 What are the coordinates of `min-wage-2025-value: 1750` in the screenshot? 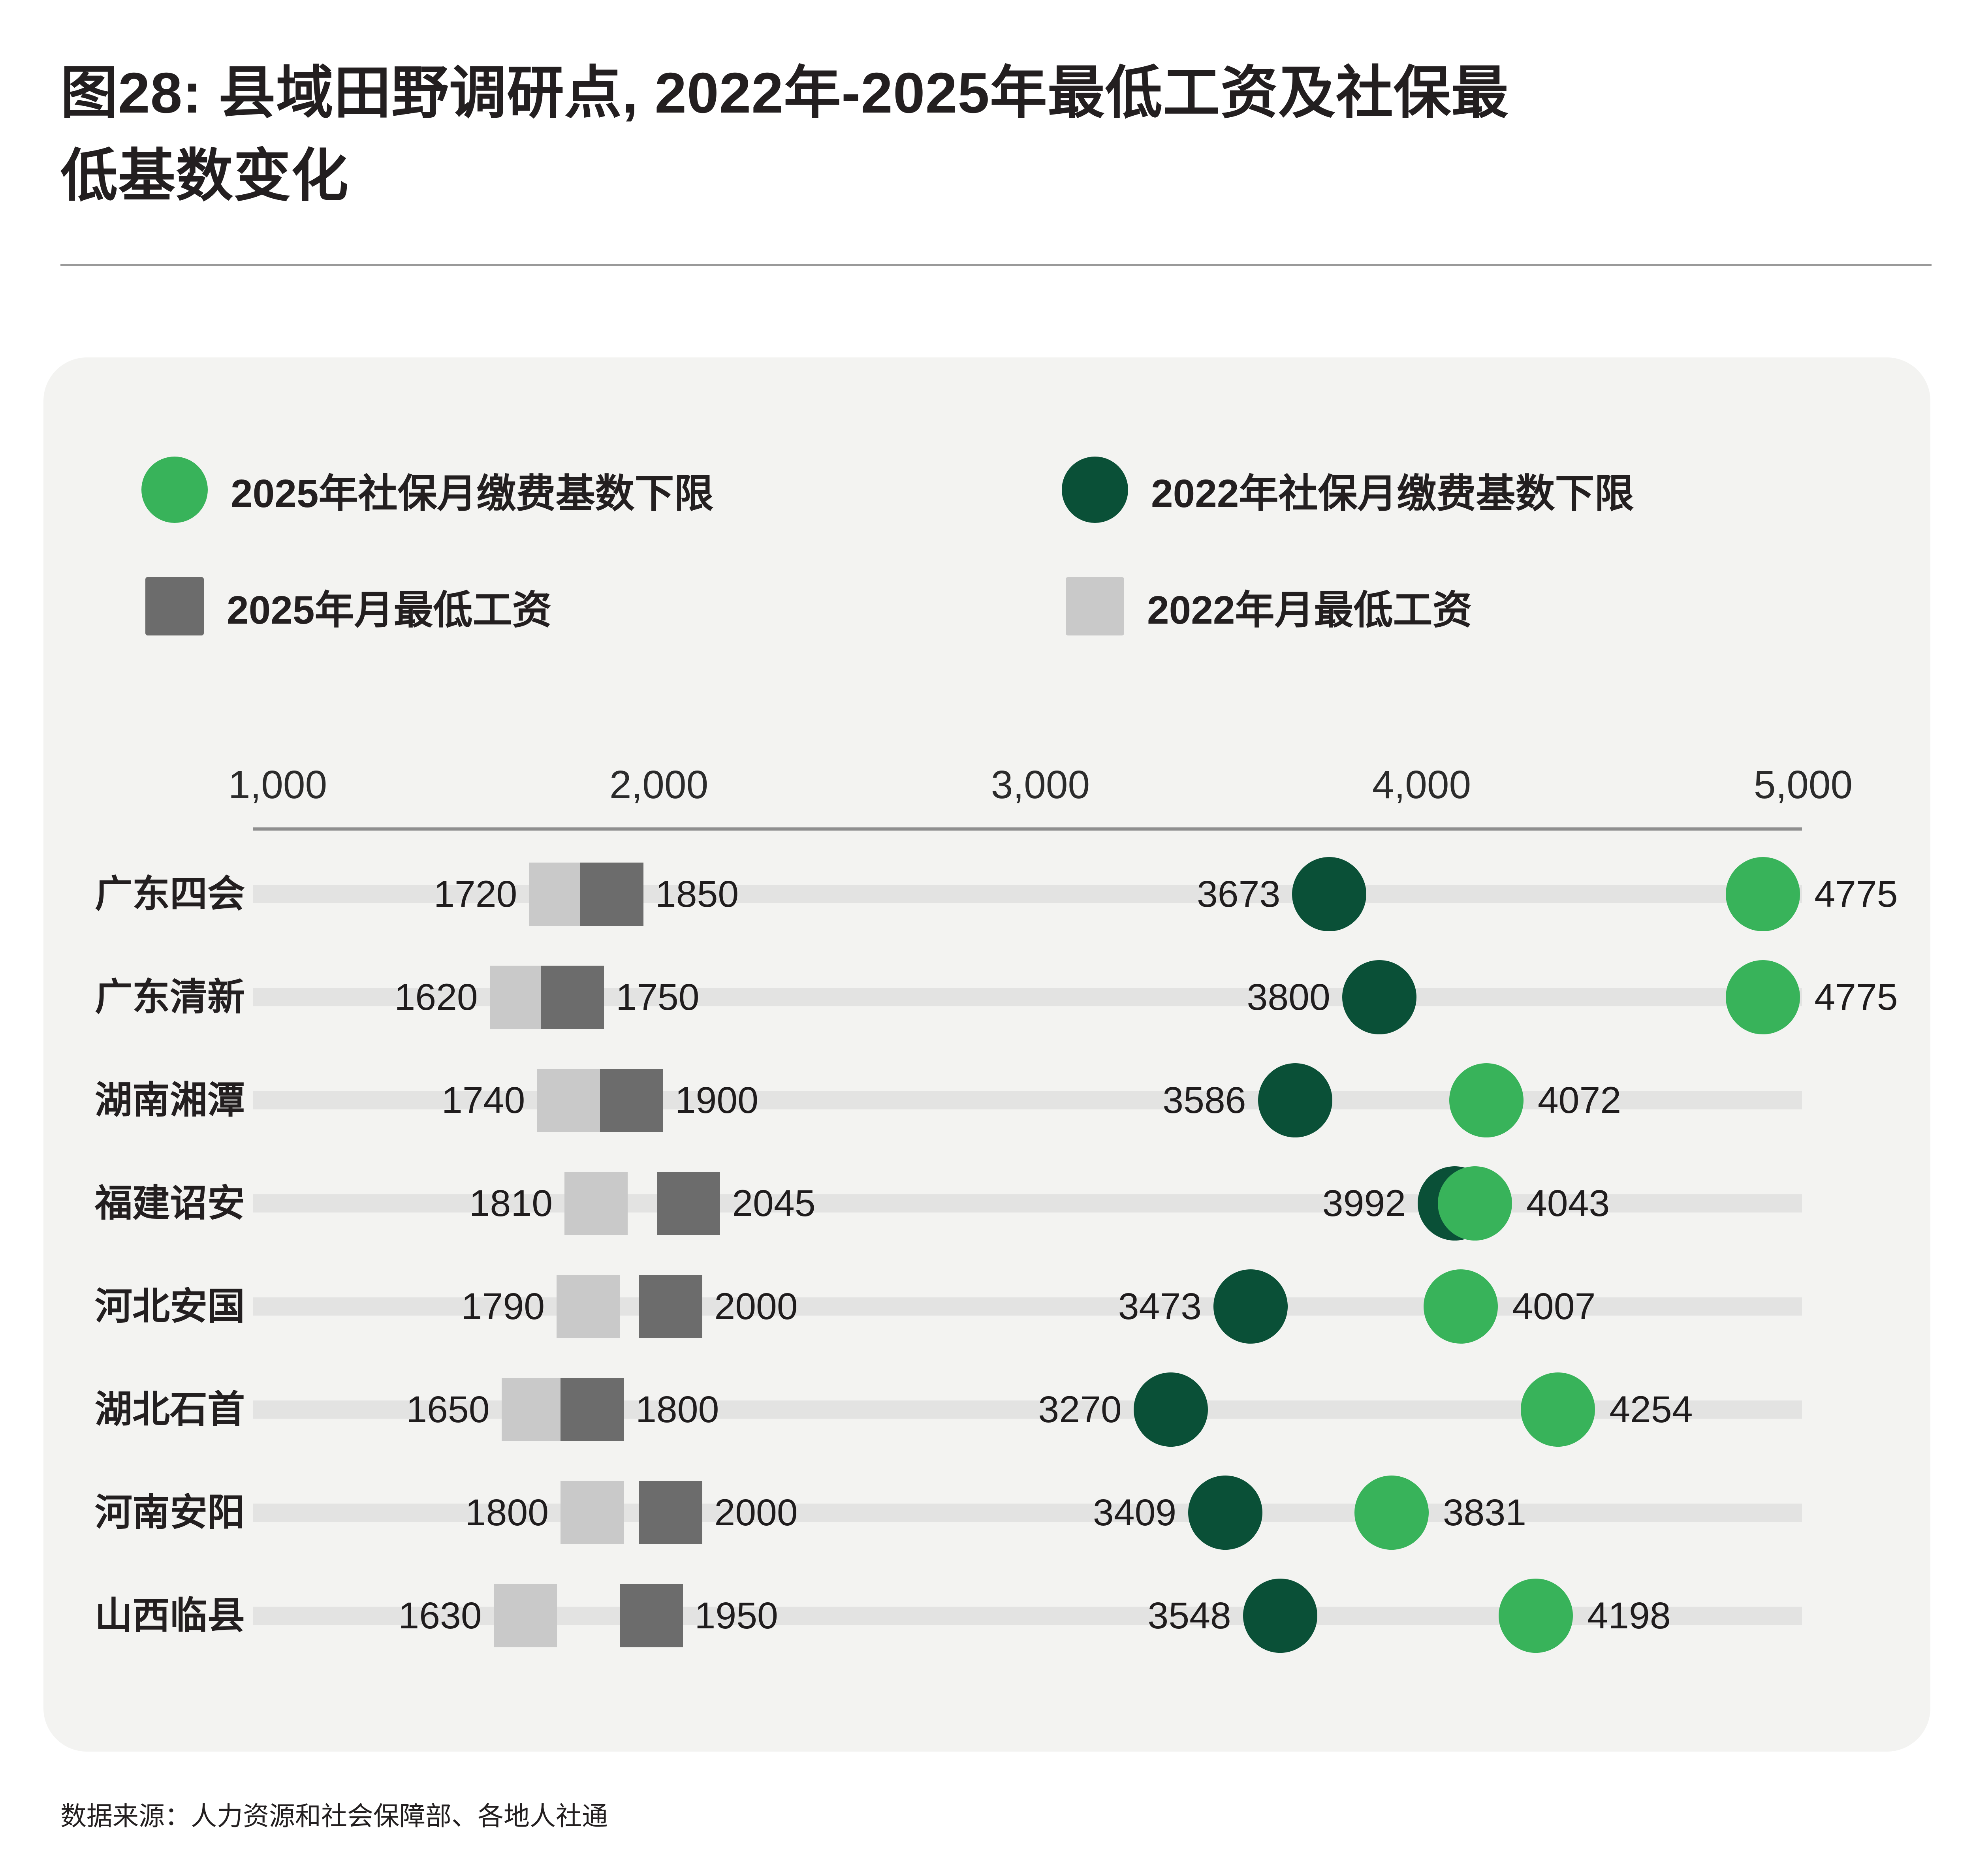 It's located at (658, 997).